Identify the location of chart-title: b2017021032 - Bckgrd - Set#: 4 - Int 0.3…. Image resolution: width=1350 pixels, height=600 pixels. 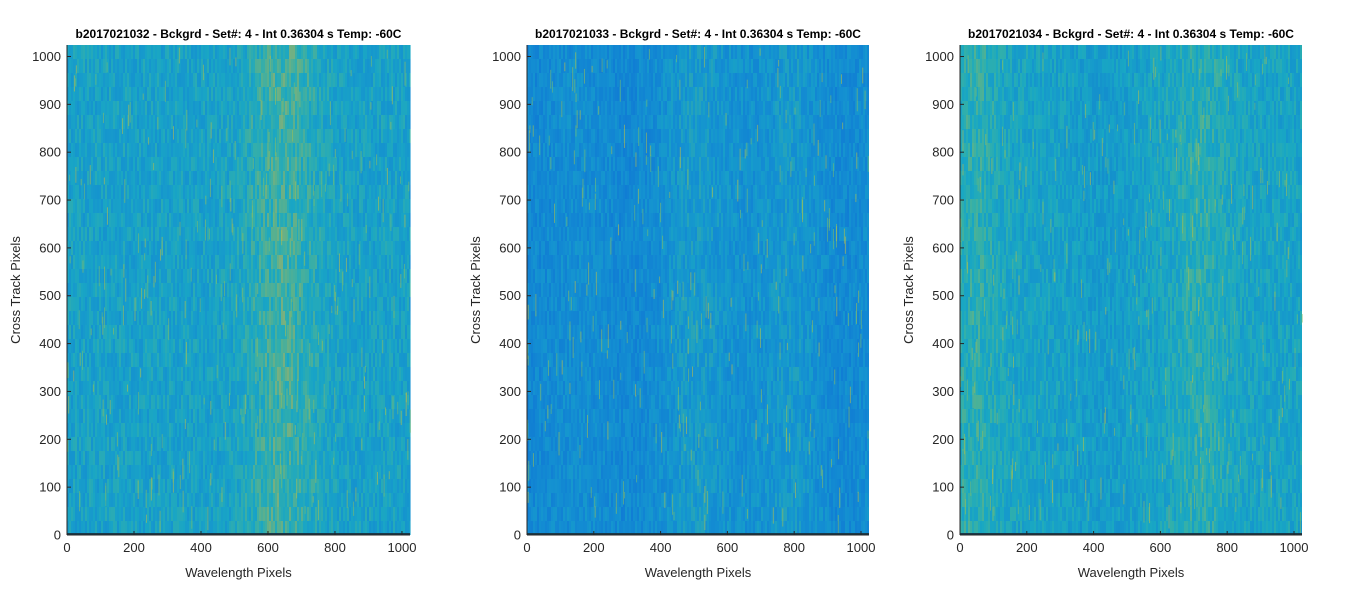
(239, 34).